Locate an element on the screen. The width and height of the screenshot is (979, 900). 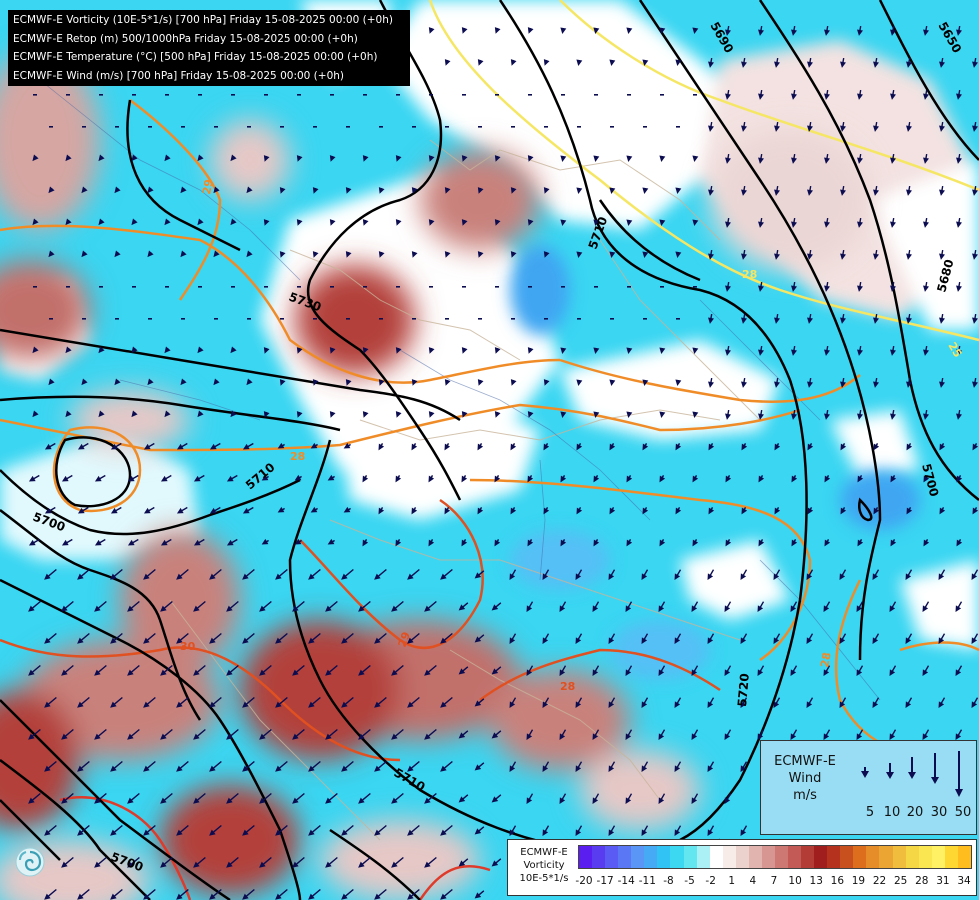
wind-legend: ECMWF-E Wind m/s 5 10 20 30 50 is located at coordinates (868, 787).